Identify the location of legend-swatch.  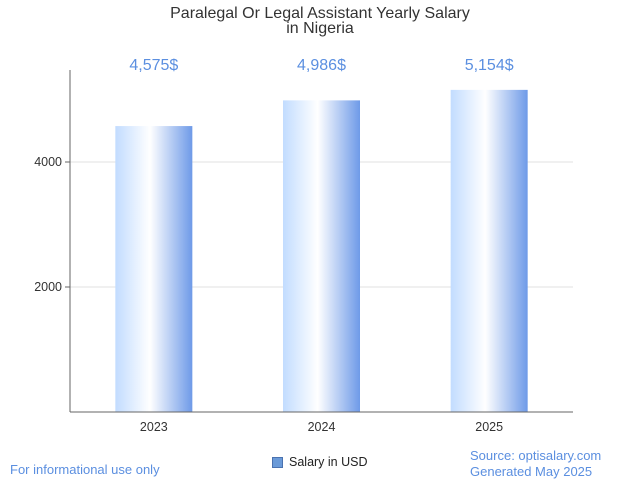
(277, 462).